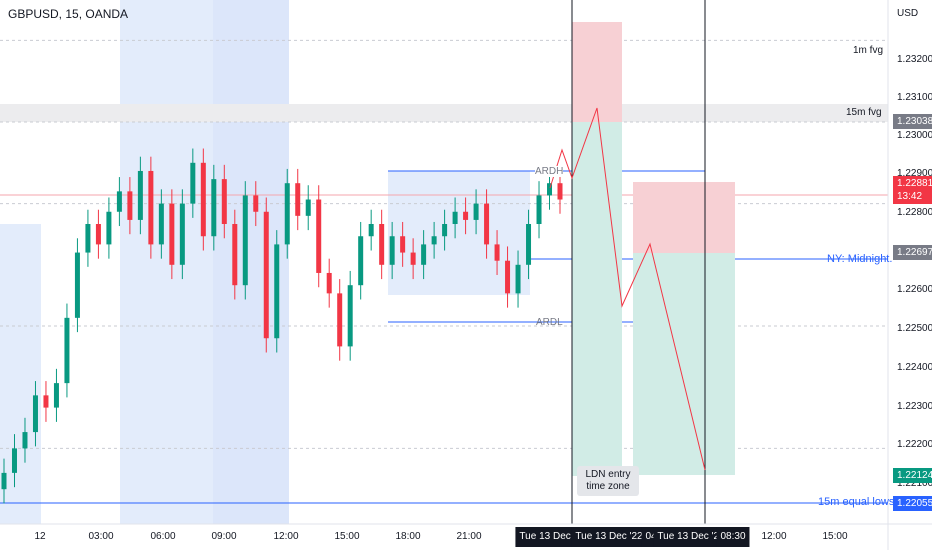 The height and width of the screenshot is (550, 932). I want to click on fvg15-price-tag: 1.23038, so click(912, 121).